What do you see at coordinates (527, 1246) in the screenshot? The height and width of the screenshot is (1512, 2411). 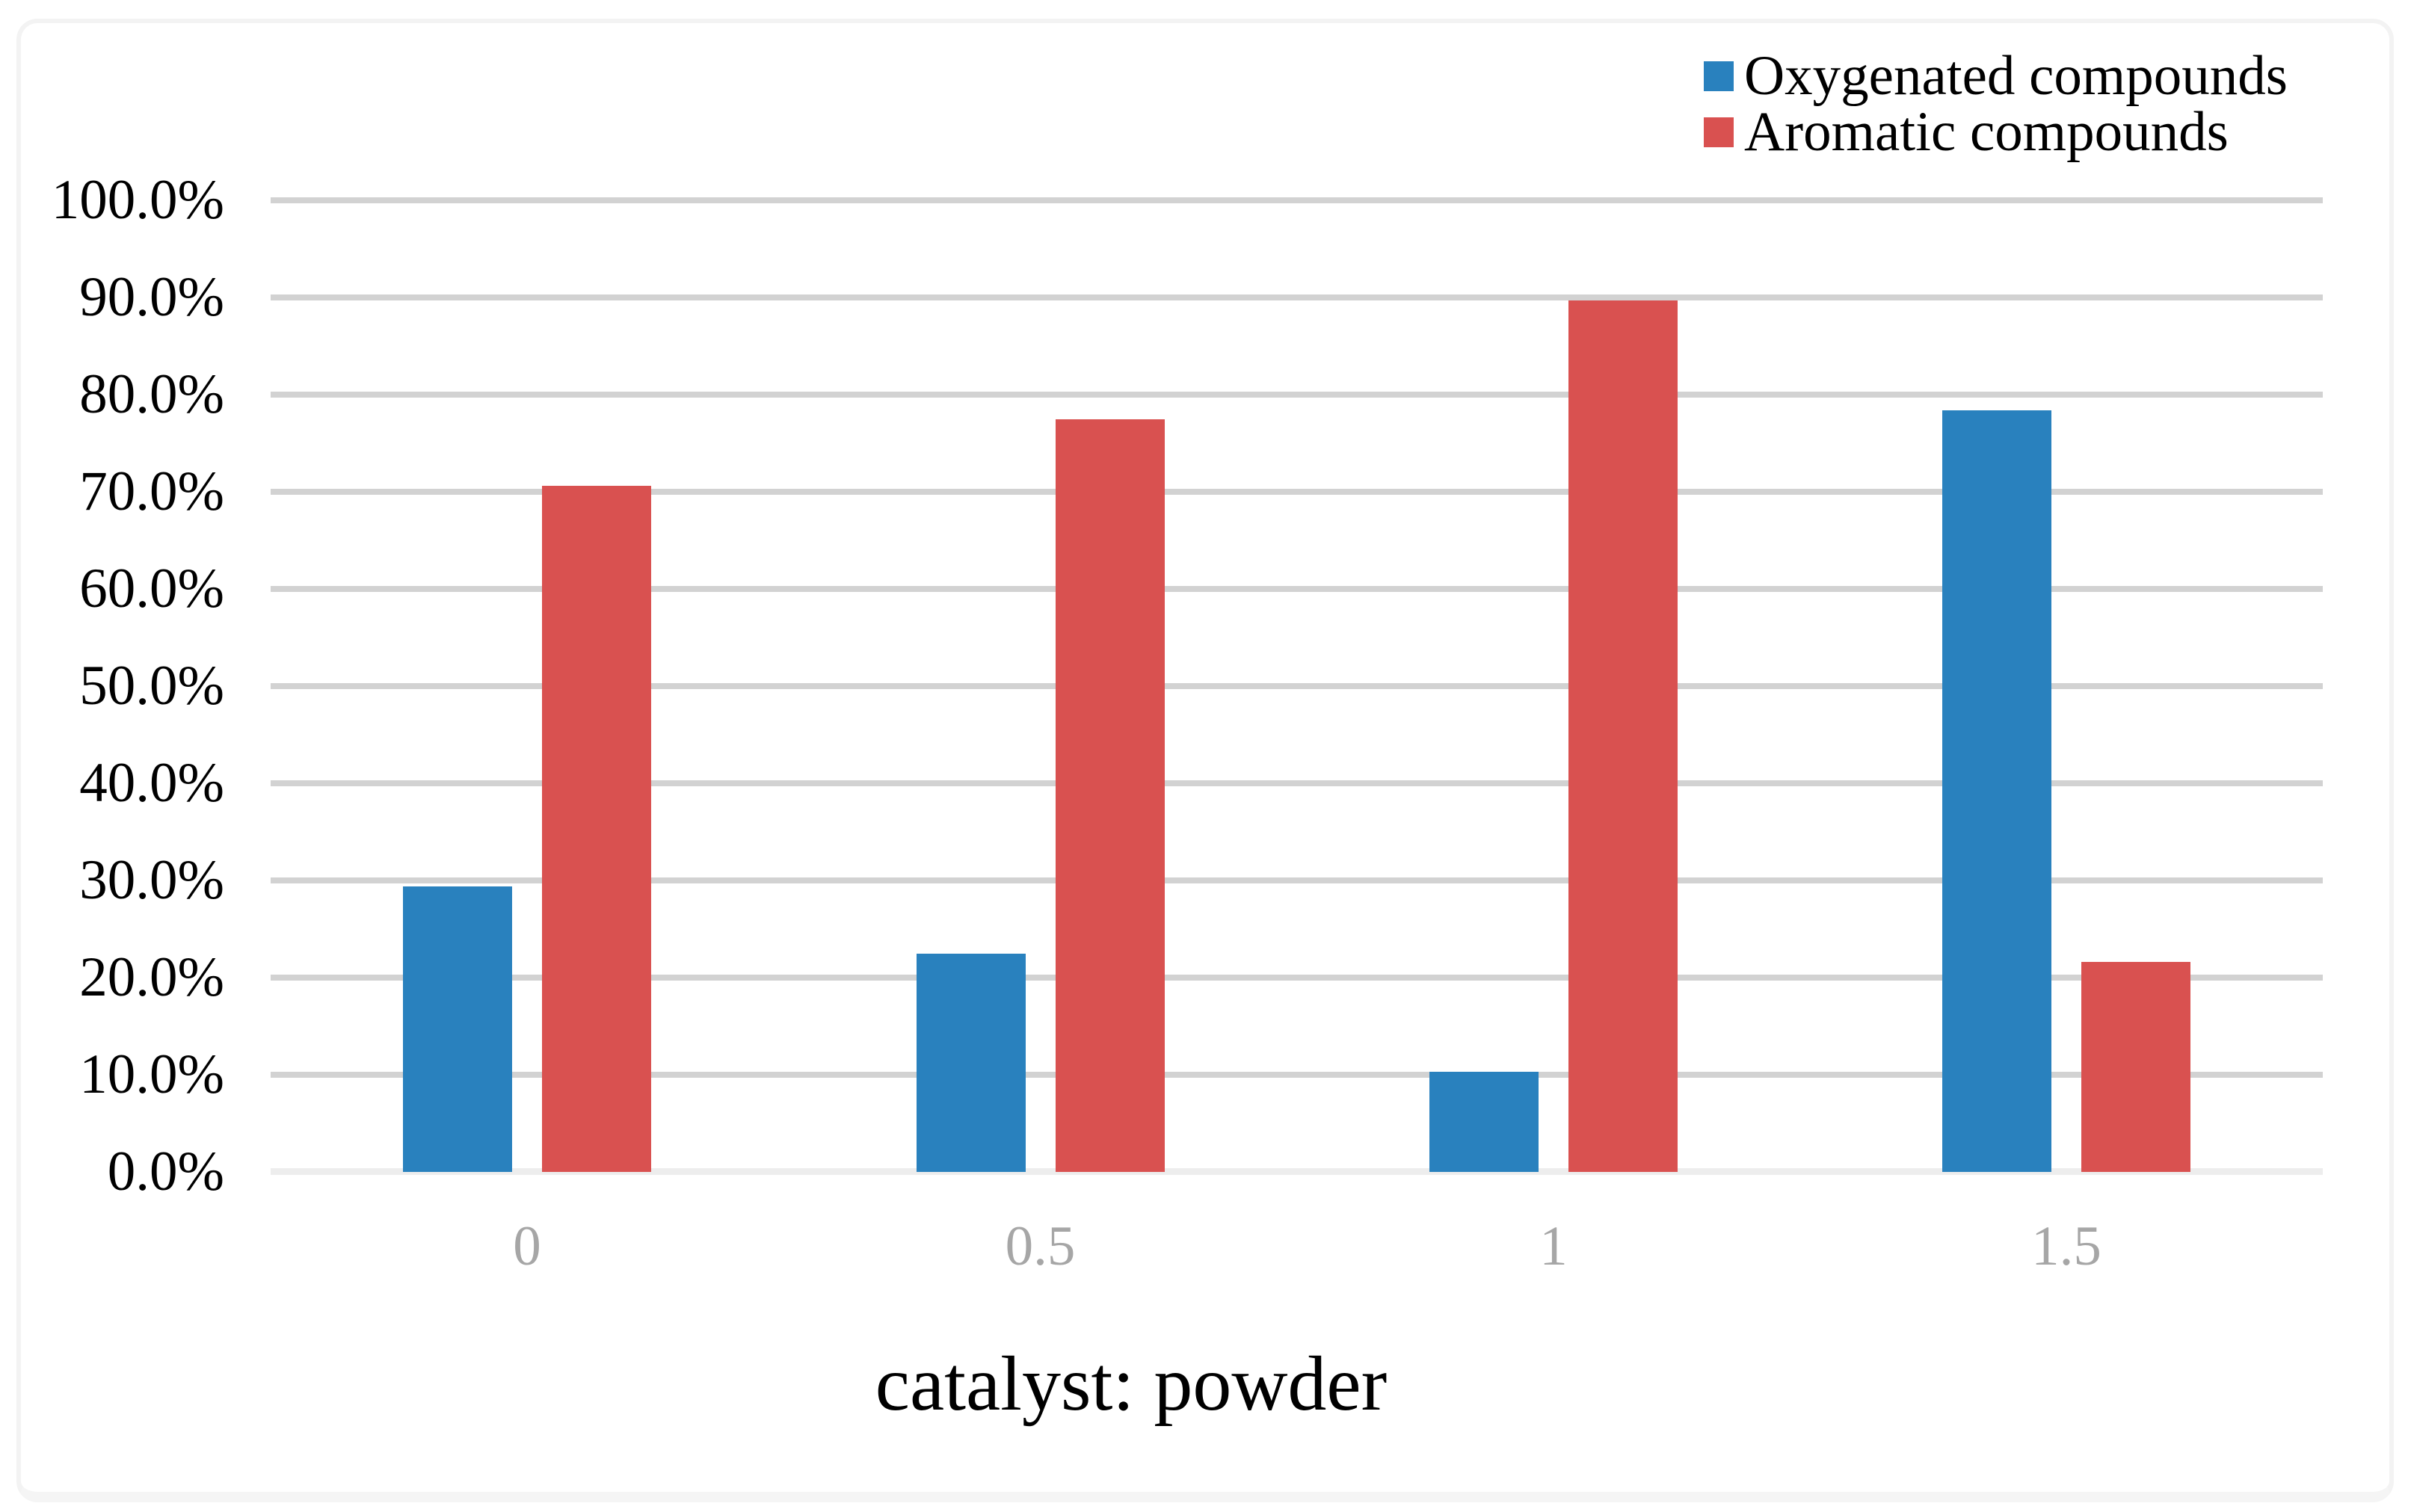 I see `x-tick-label-0: 0` at bounding box center [527, 1246].